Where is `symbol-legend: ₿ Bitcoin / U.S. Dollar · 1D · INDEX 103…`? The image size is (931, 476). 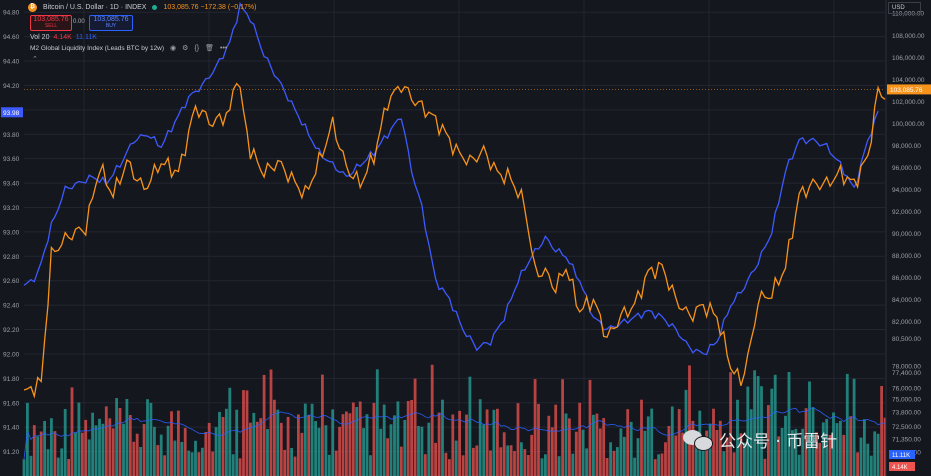 symbol-legend: ₿ Bitcoin / U.S. Dollar · 1D · INDEX 103… is located at coordinates (142, 7).